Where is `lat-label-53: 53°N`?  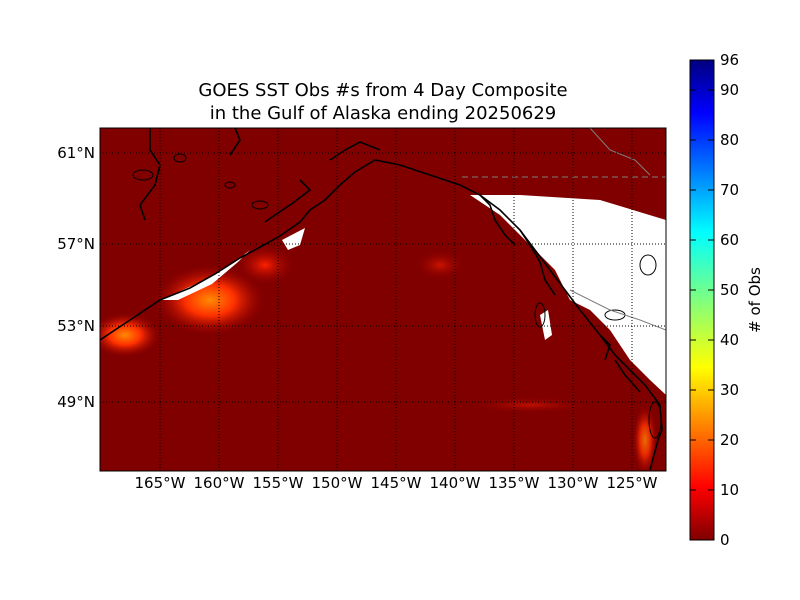
lat-label-53: 53°N is located at coordinates (76, 326).